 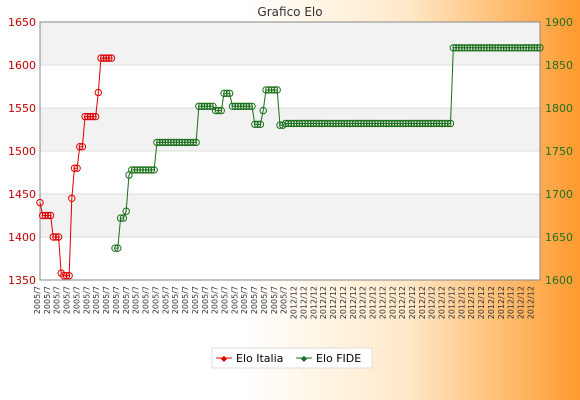 What do you see at coordinates (22, 280) in the screenshot?
I see `y-left-tick-label: 1350` at bounding box center [22, 280].